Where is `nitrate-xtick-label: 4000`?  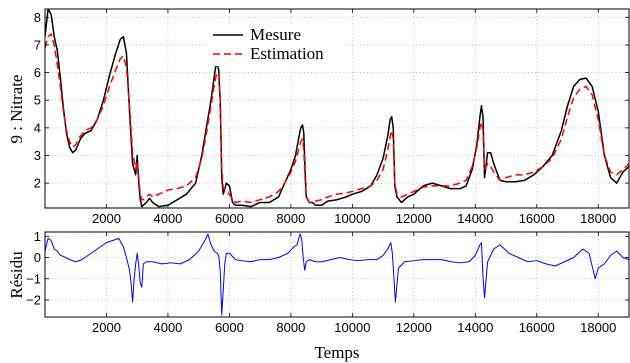 nitrate-xtick-label: 4000 is located at coordinates (167, 218).